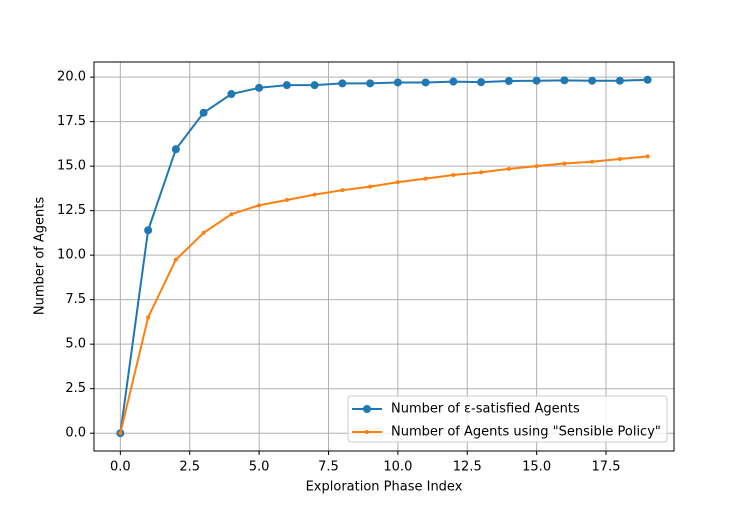  Describe the element at coordinates (75, 299) in the screenshot. I see `y-tick-label: 7.5` at that location.